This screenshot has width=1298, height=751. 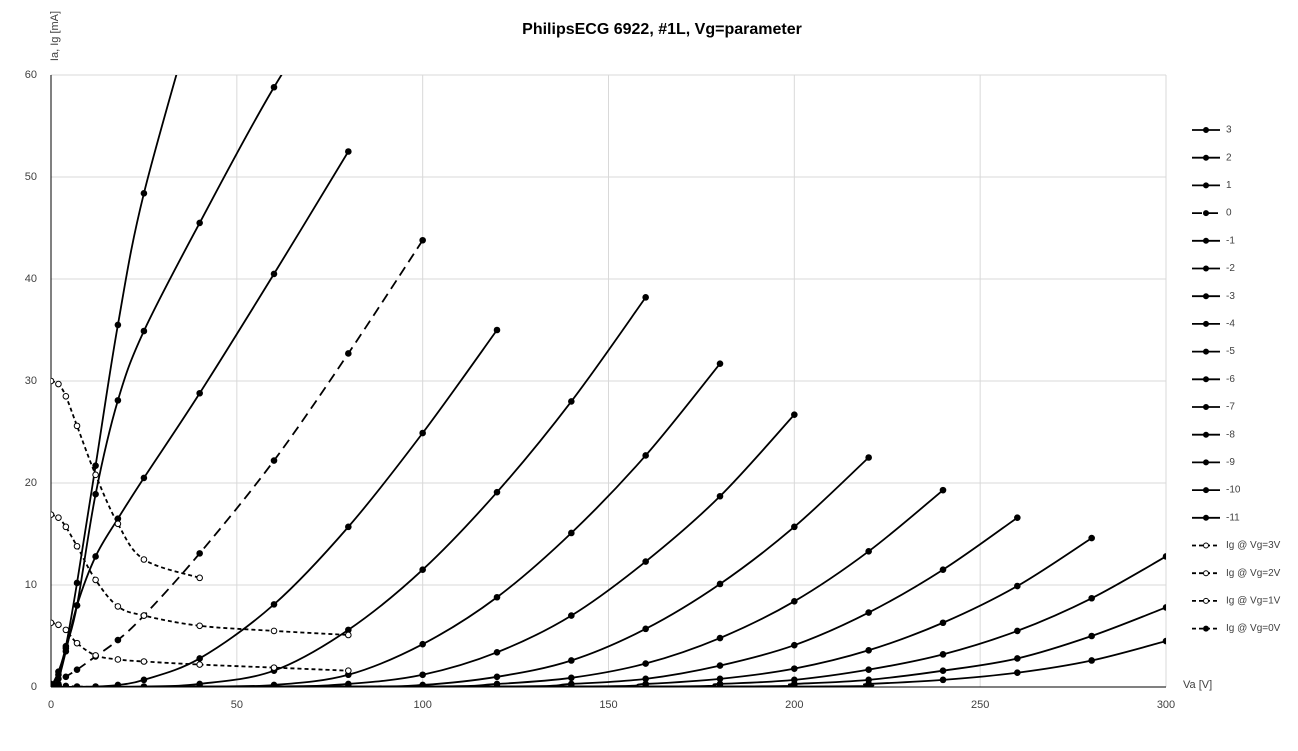 What do you see at coordinates (608, 705) in the screenshot?
I see `x-tick-label: 150` at bounding box center [608, 705].